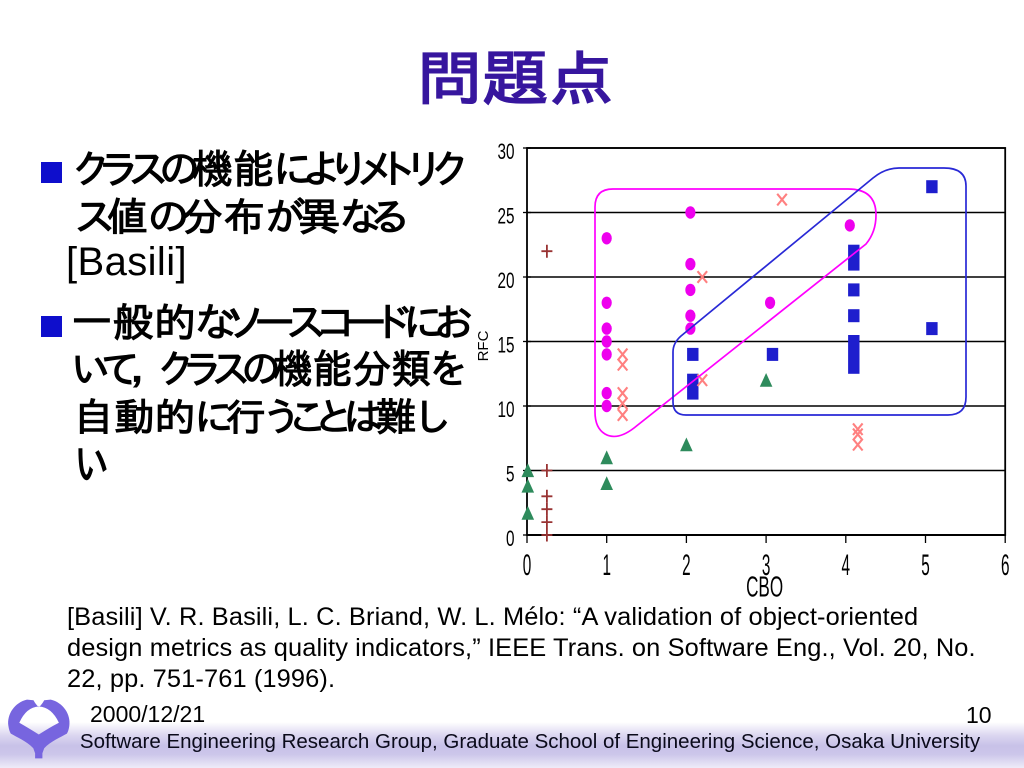 This screenshot has width=1024, height=768. I want to click on svg-text: 30, so click(506, 151).